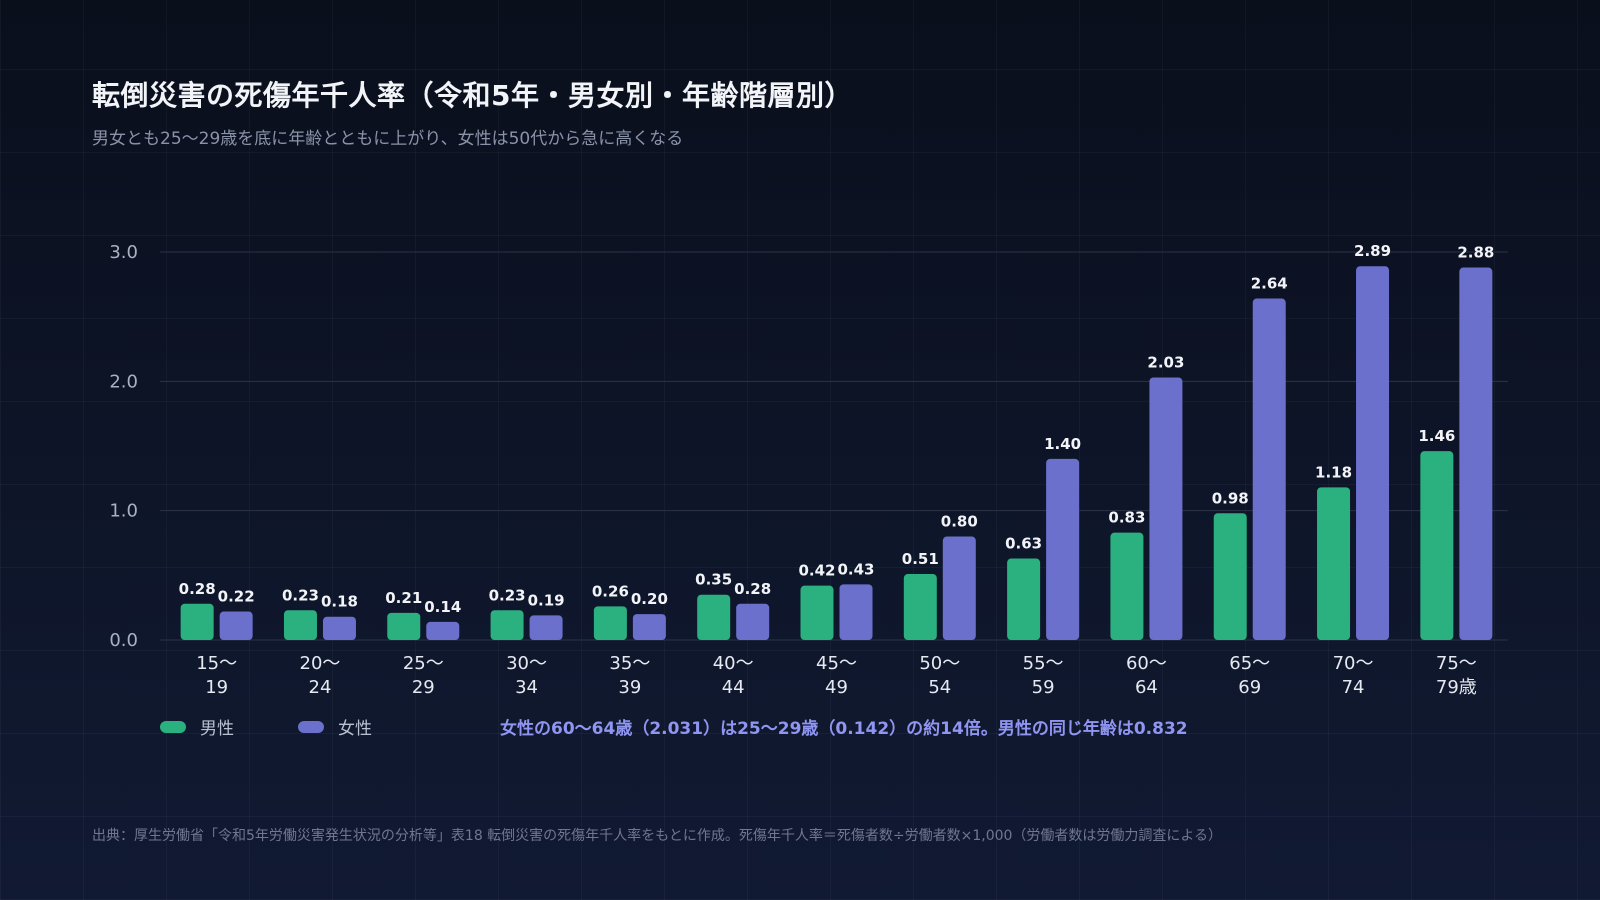 The image size is (1600, 900). Describe the element at coordinates (1249, 687) in the screenshot. I see `x-tick-label: 69` at that location.